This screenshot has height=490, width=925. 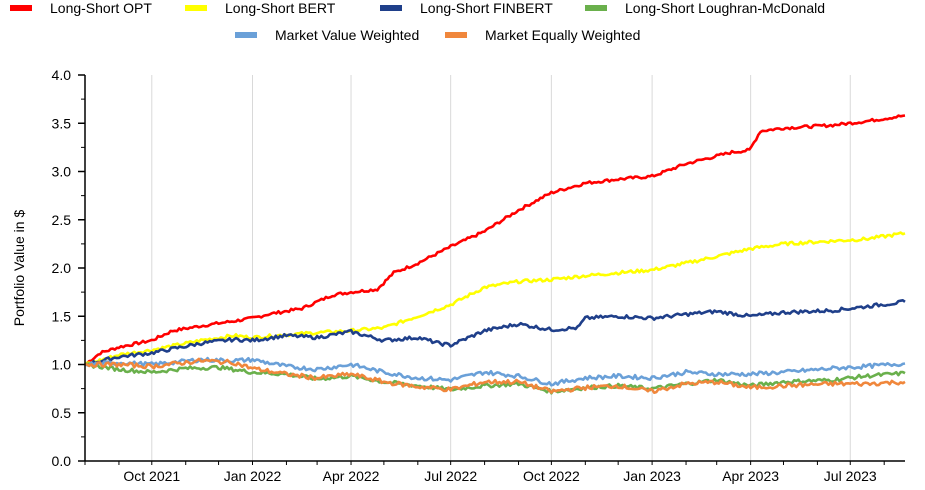 What do you see at coordinates (725, 8) in the screenshot?
I see `legend-label: Long-Short Loughran-McDonald` at bounding box center [725, 8].